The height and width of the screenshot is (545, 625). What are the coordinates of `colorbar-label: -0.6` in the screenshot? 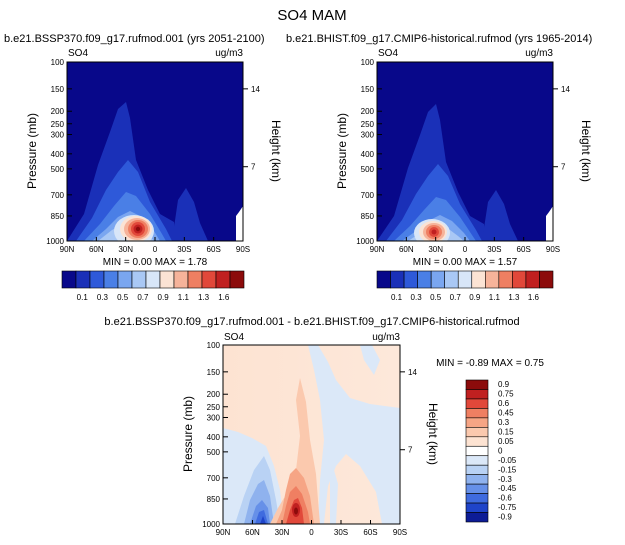 It's located at (505, 498).